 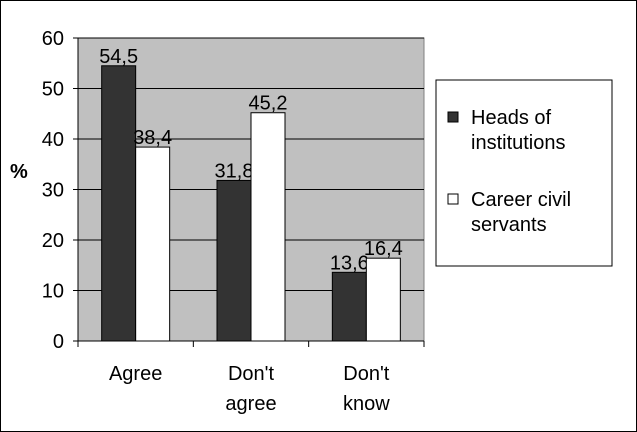 I want to click on y-tick-label: 60, so click(x=53, y=39).